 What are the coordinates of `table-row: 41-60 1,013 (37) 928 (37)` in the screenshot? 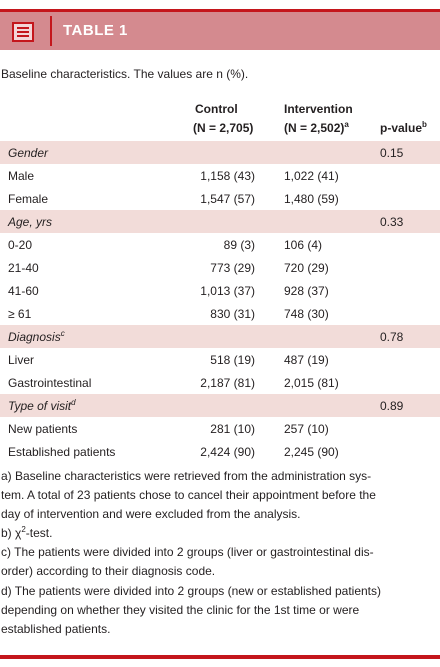 It's located at (220, 290).